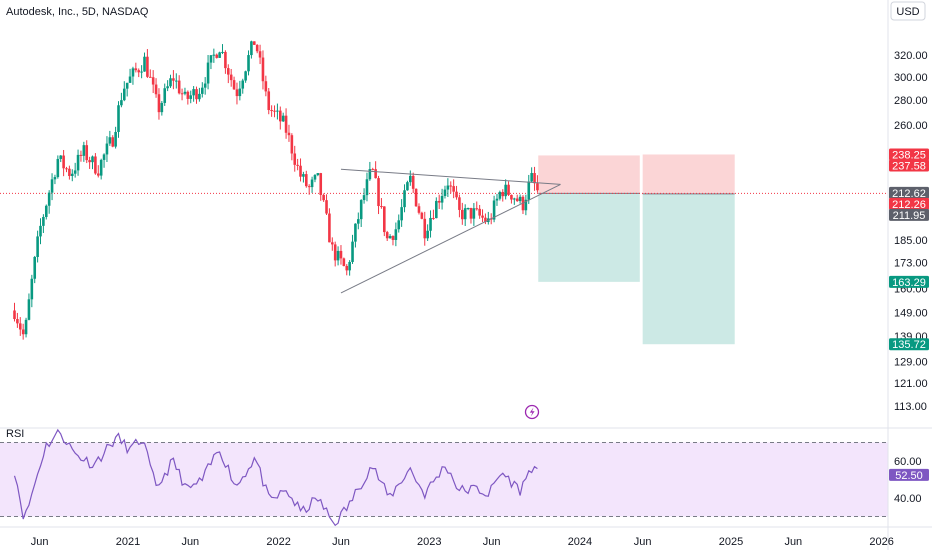 The image size is (932, 550). I want to click on price-badge: 135.72, so click(909, 344).